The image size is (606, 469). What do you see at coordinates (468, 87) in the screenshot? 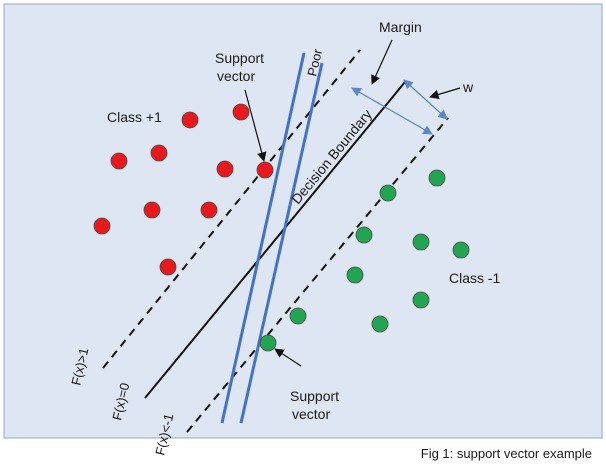
I see `w-label: w` at bounding box center [468, 87].